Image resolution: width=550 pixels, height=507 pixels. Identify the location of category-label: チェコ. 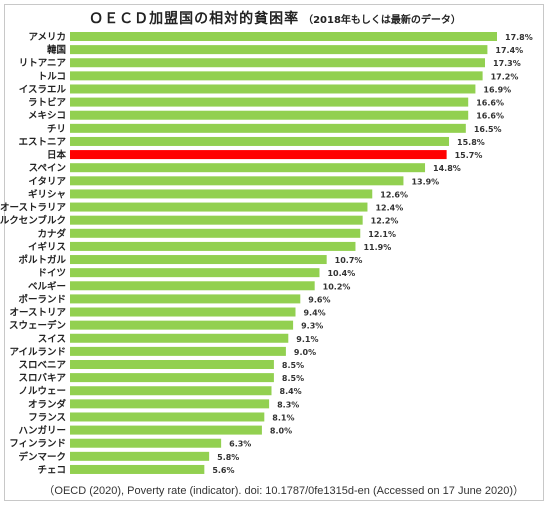
(51, 470).